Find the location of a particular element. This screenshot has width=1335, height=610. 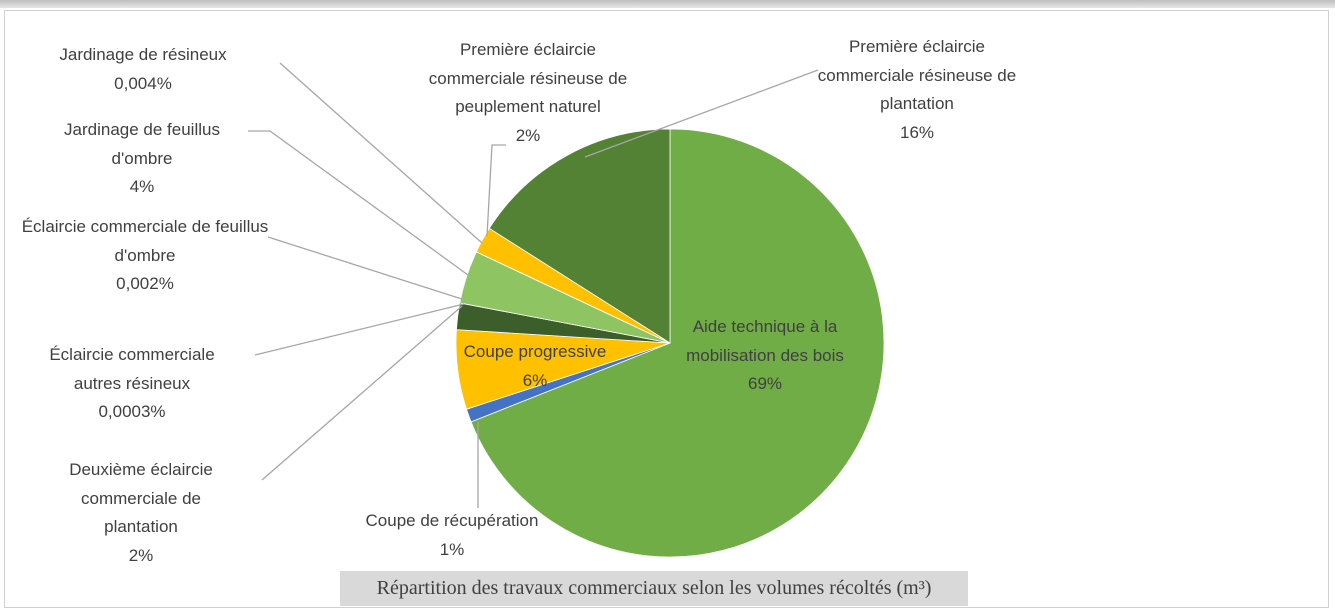

category-label: Coupe progressive is located at coordinates (535, 351).